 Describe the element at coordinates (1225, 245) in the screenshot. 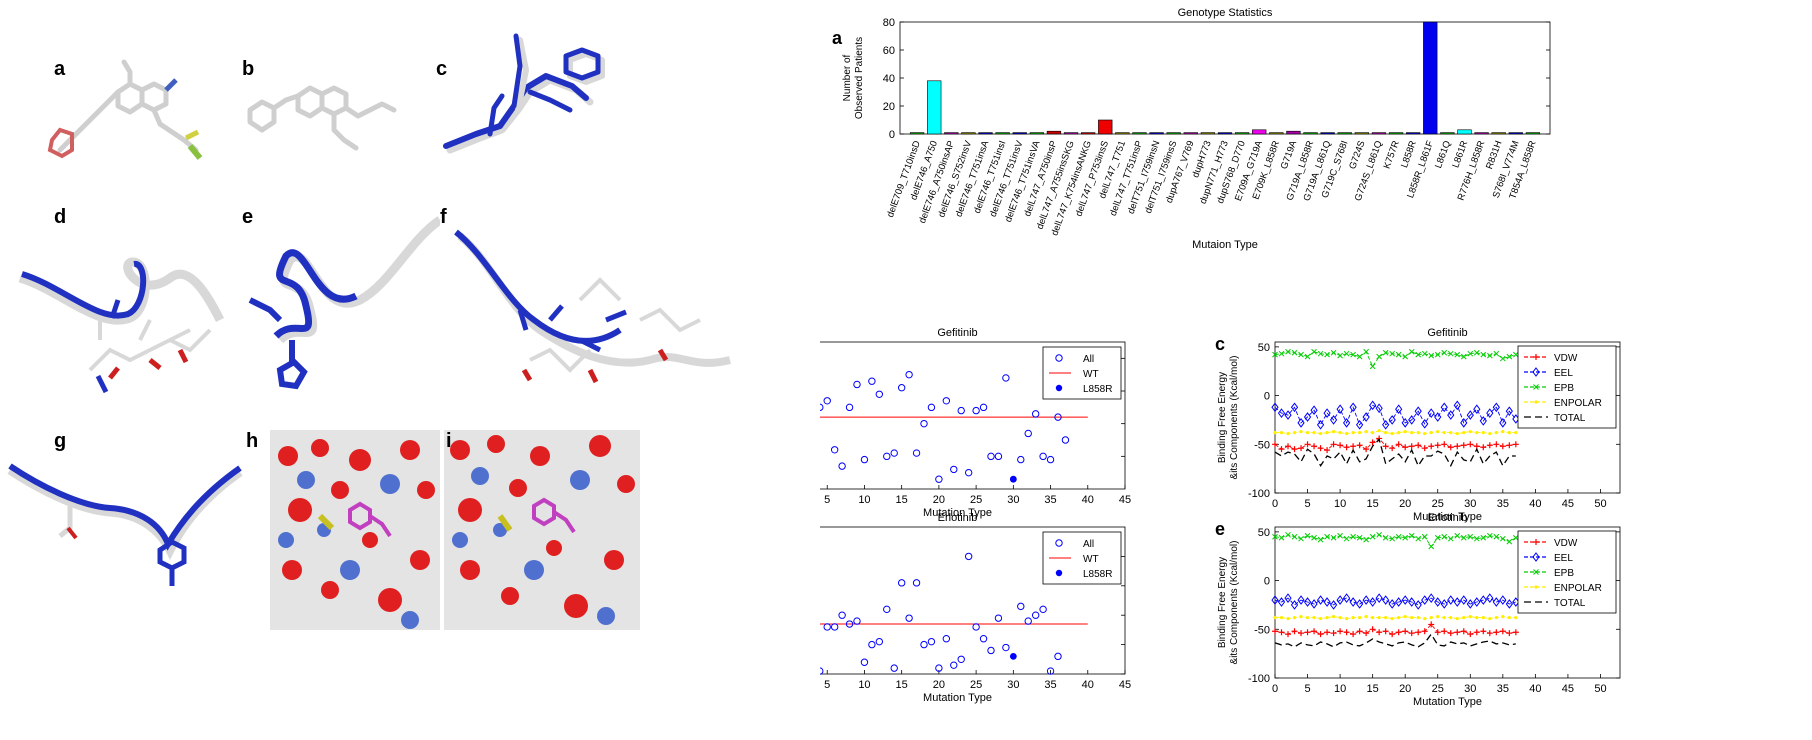

I see `genotype-xlabel: Mutaion Type` at that location.